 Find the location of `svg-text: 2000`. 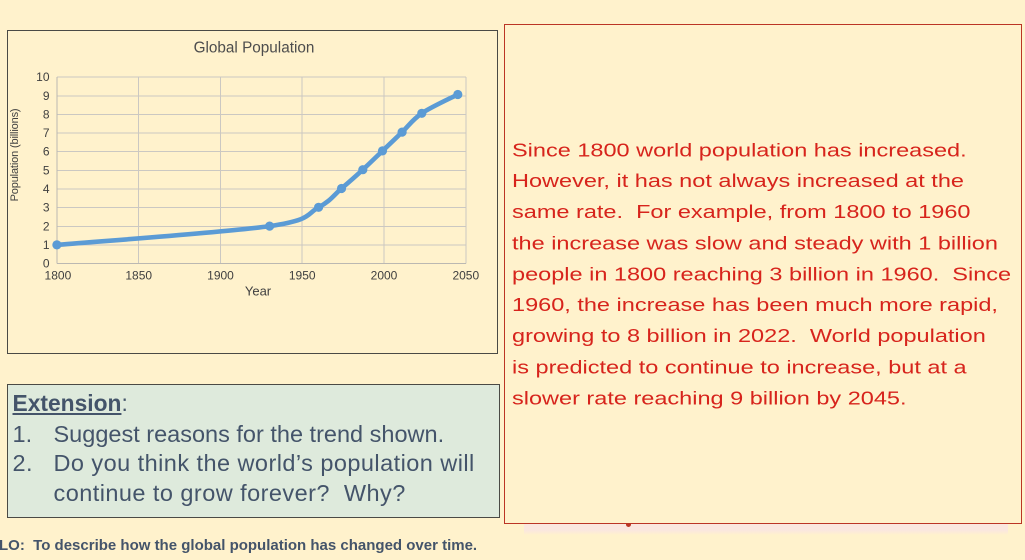

svg-text: 2000 is located at coordinates (383, 275).